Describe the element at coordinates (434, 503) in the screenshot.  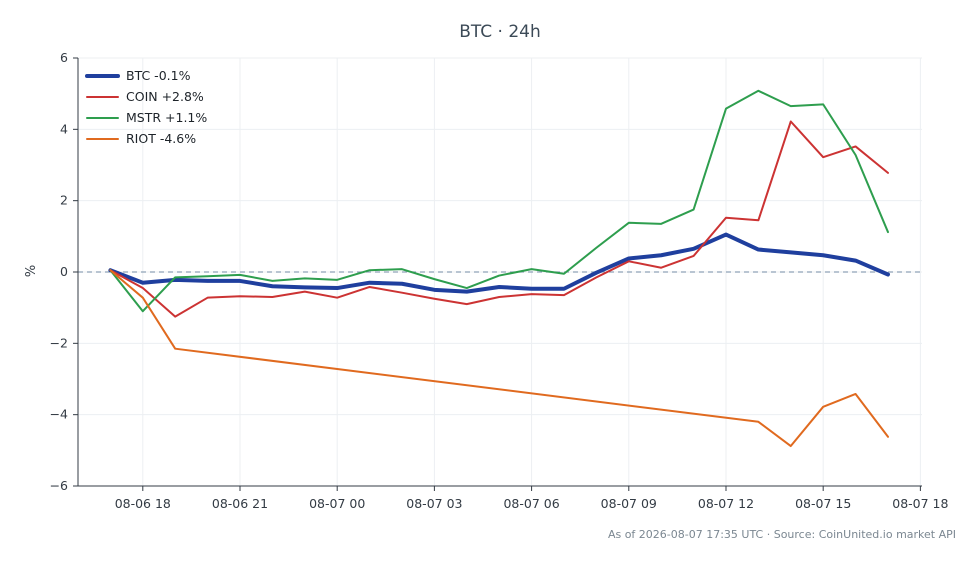
I see `x-tick-label-3: 08-07 03` at that location.